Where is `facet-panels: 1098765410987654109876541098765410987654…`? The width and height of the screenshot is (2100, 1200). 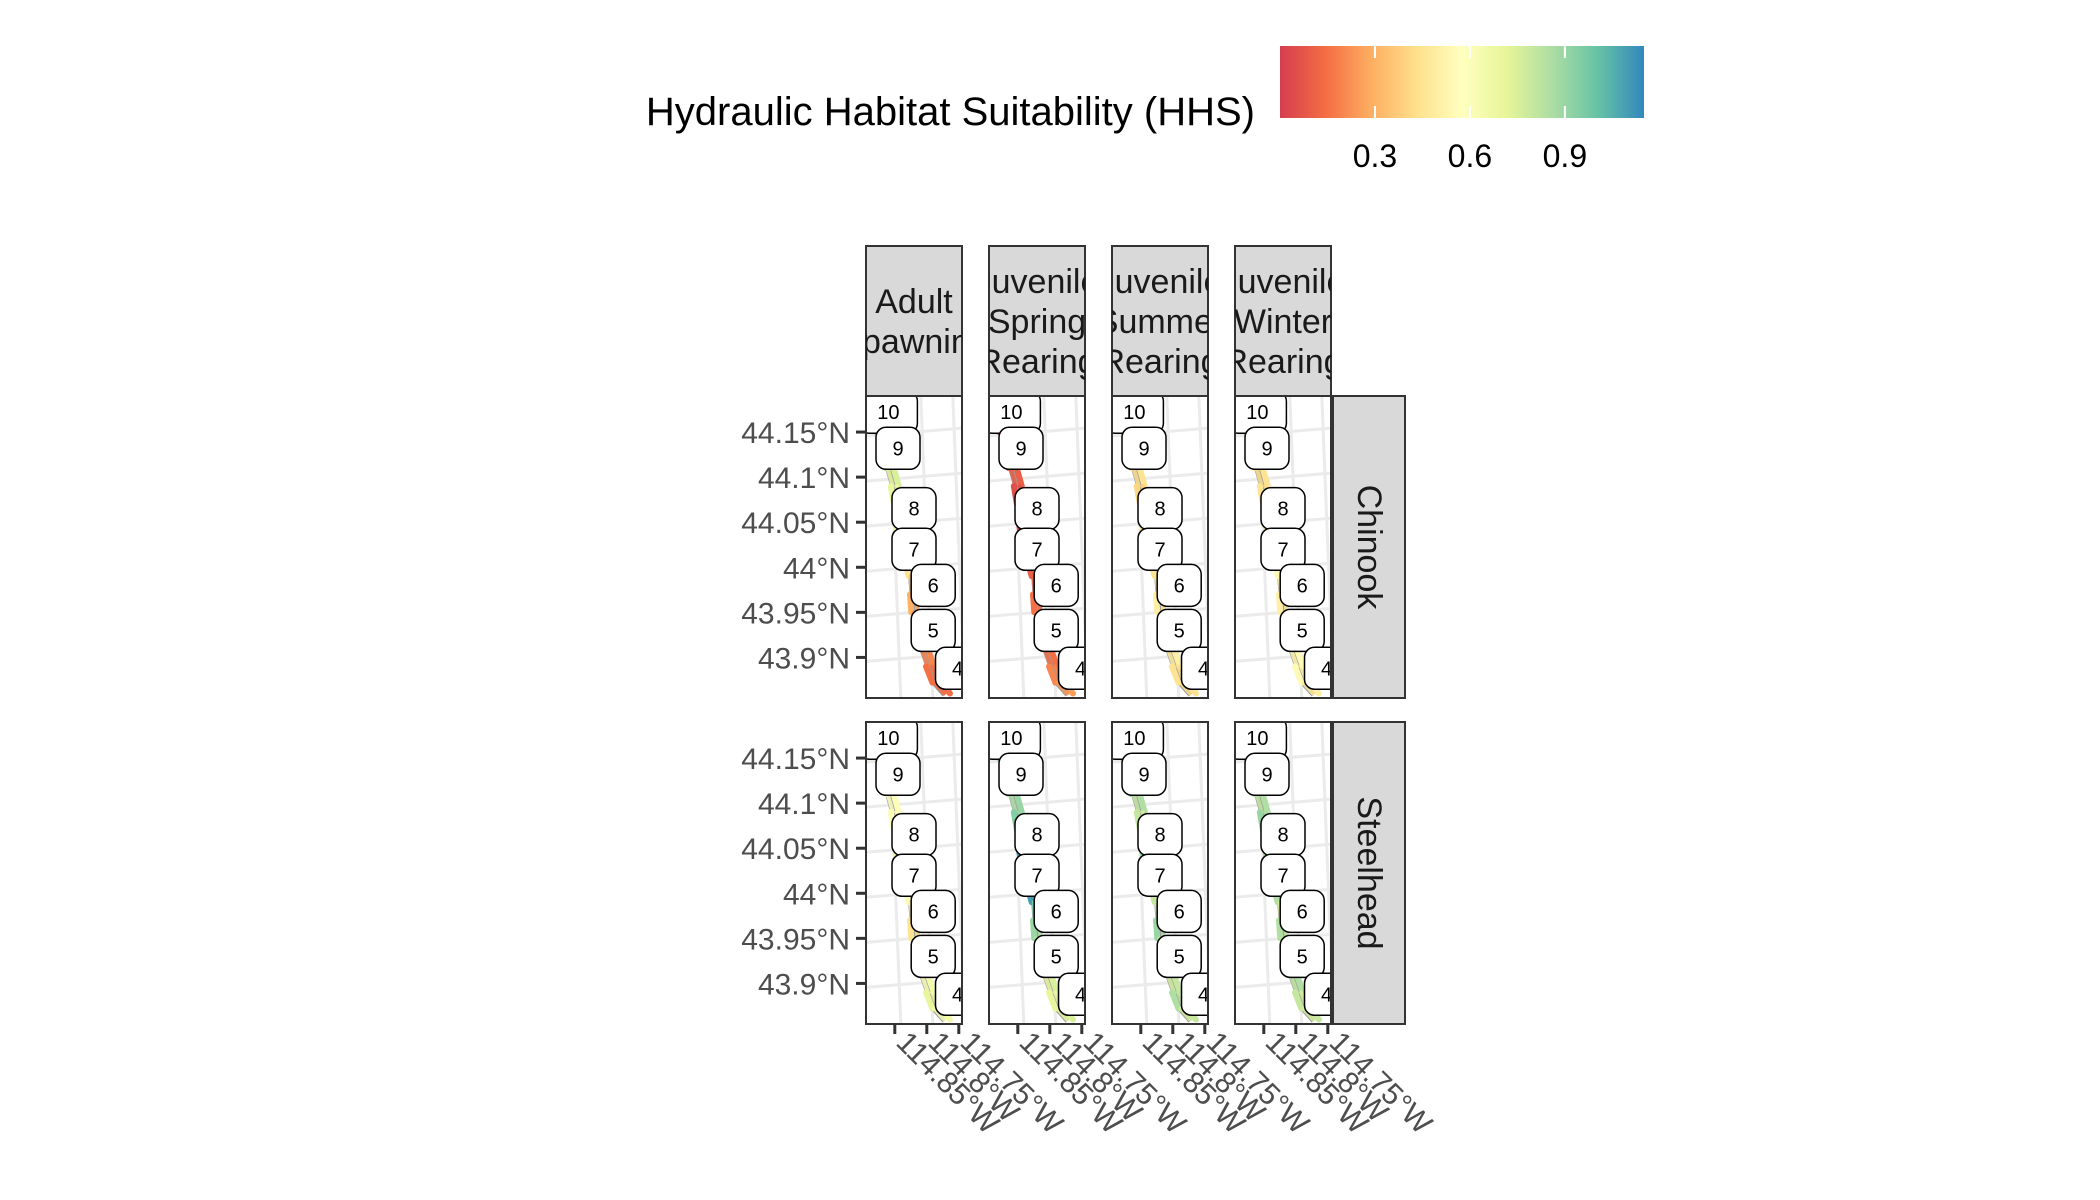 facet-panels: 1098765410987654109876541098765410987654… is located at coordinates (1098, 710).